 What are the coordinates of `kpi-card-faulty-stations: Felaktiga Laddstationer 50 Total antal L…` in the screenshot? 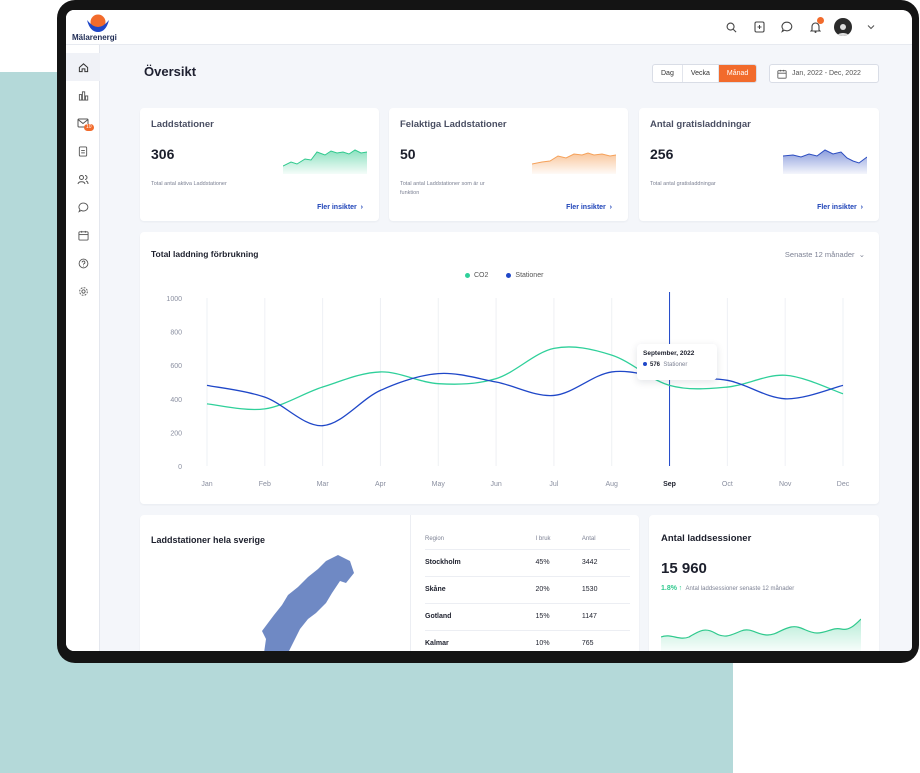 It's located at (508, 164).